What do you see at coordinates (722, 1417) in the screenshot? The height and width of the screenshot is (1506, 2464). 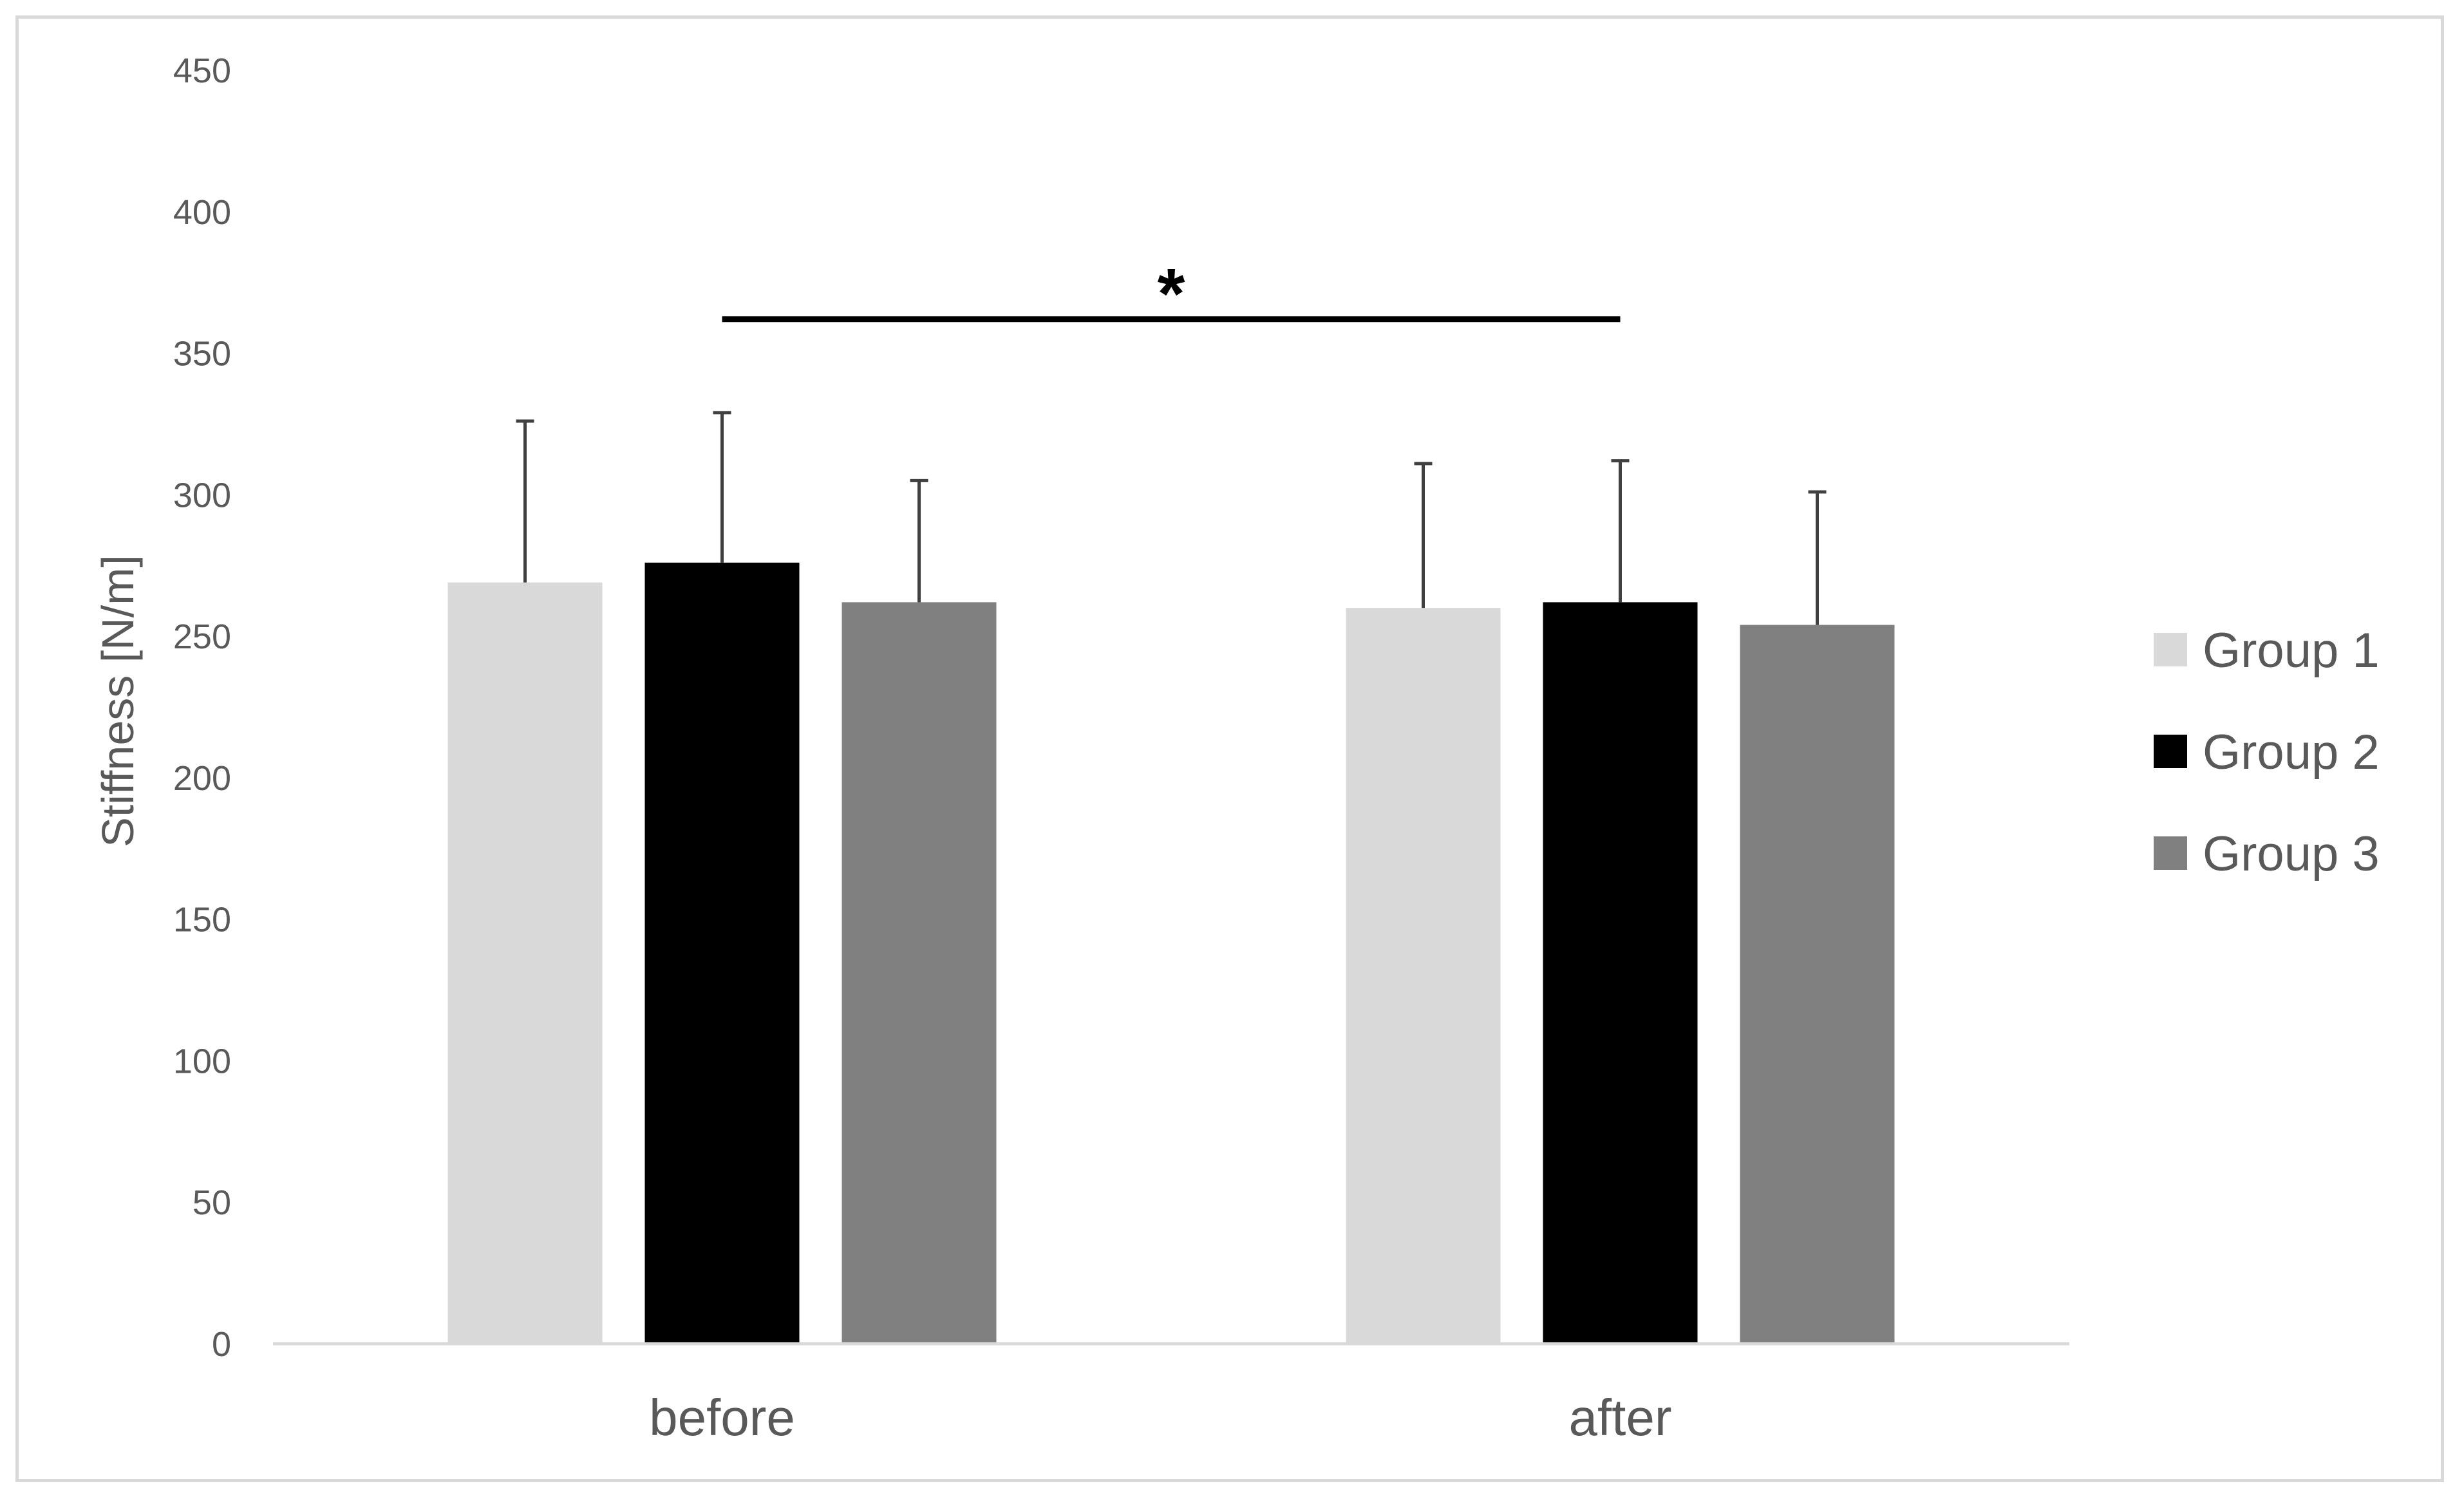 I see `x-category-label: before` at bounding box center [722, 1417].